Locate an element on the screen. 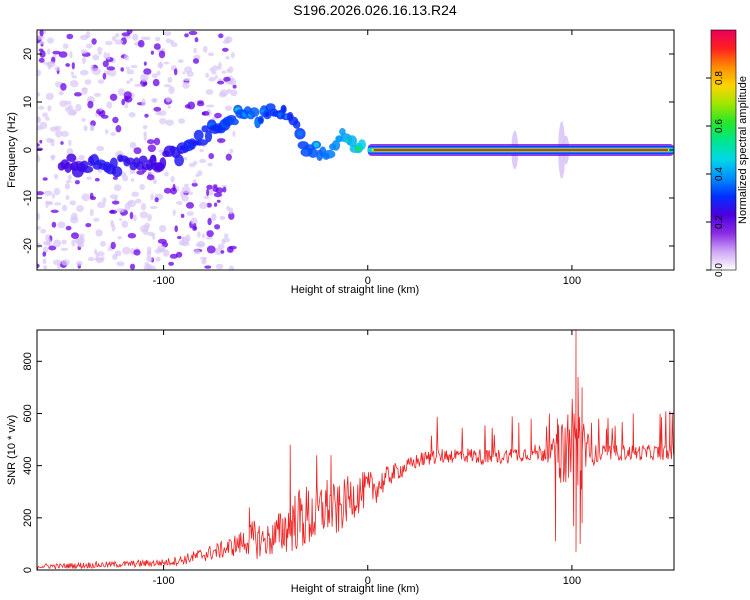 The image size is (750, 600). x-tick-label: 100 is located at coordinates (572, 581).